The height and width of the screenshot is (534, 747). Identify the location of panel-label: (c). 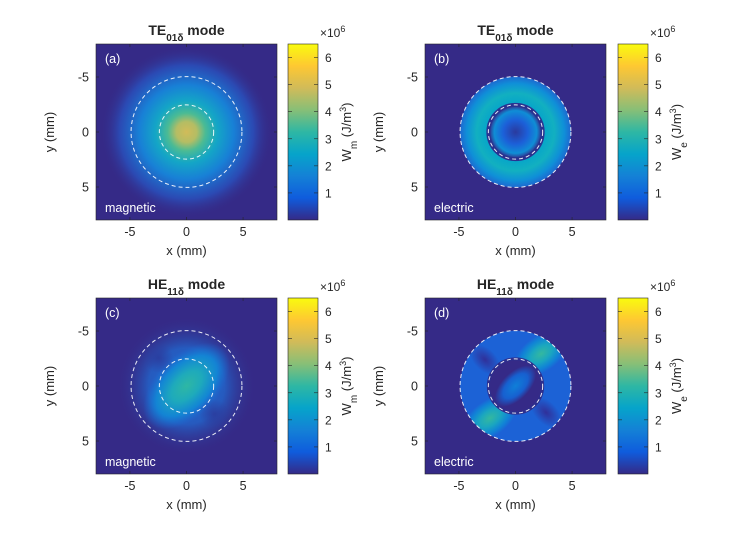
(112, 313).